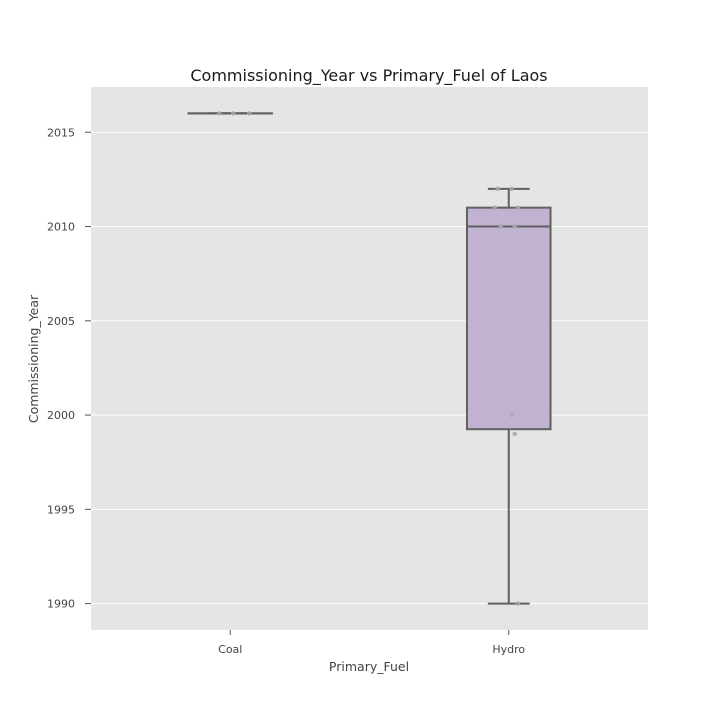  What do you see at coordinates (61, 321) in the screenshot?
I see `y-tick-label-2005: 2005` at bounding box center [61, 321].